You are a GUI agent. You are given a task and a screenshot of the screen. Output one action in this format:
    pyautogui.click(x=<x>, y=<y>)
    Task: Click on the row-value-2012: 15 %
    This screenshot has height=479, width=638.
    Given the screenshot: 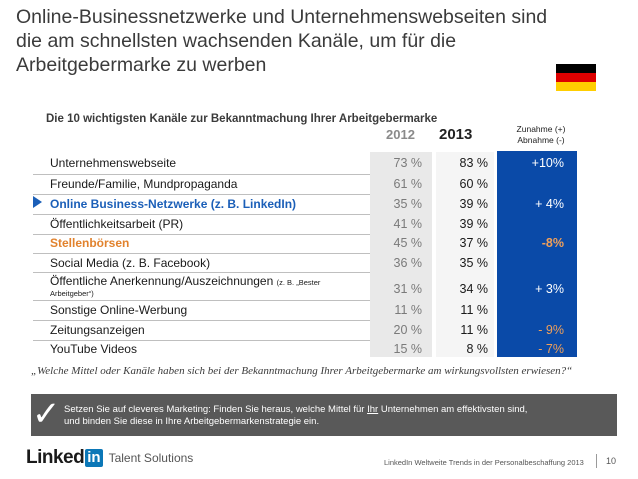 What is the action you would take?
    pyautogui.click(x=408, y=349)
    